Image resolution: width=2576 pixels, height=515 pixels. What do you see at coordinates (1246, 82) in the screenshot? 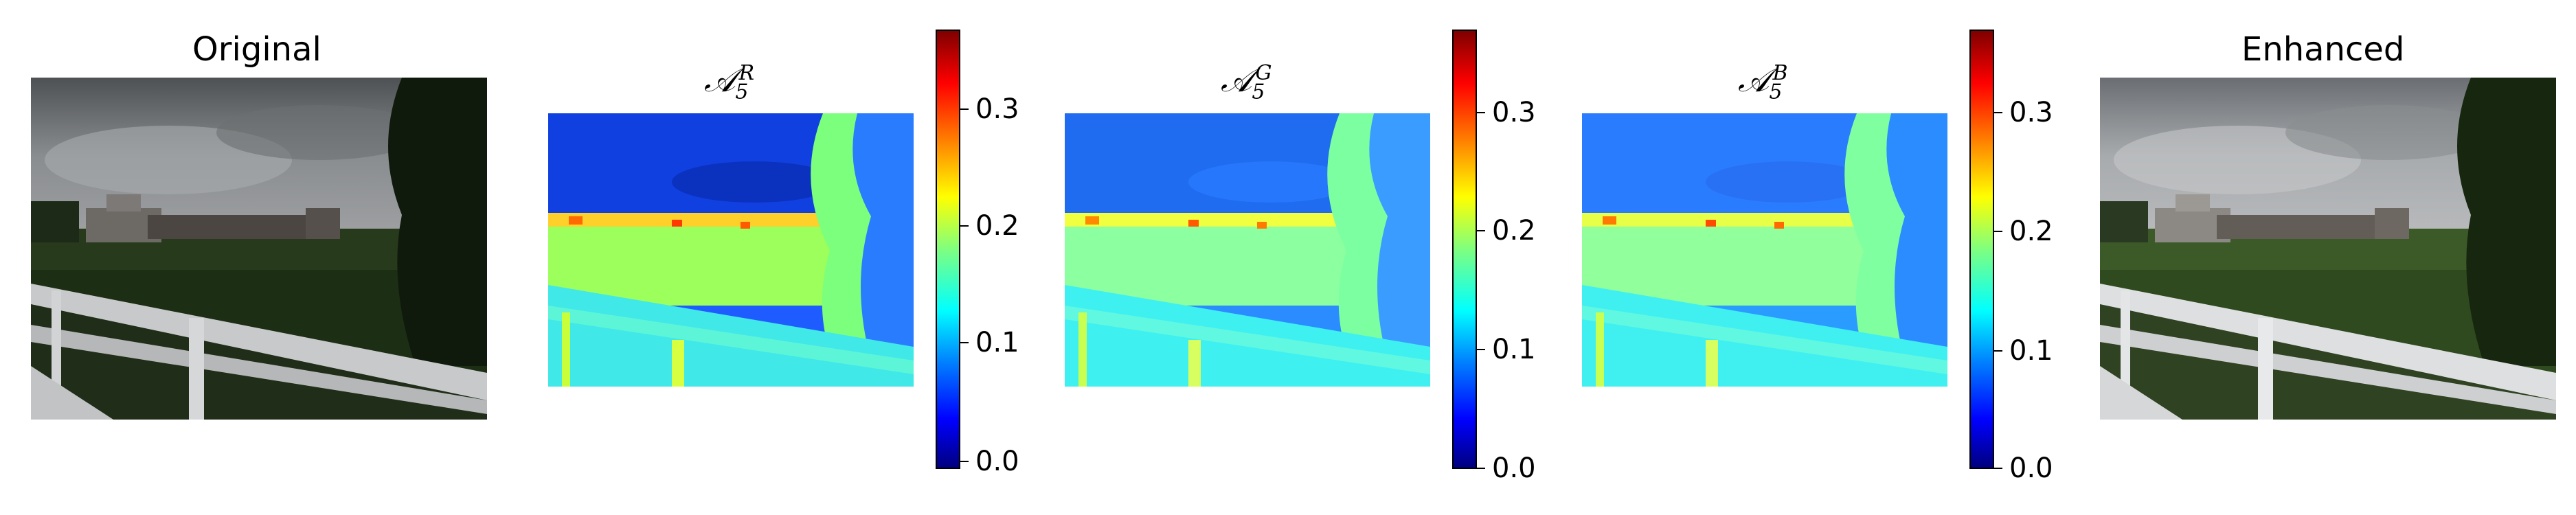
I see `map-g-title: 𝒜5G` at bounding box center [1246, 82].